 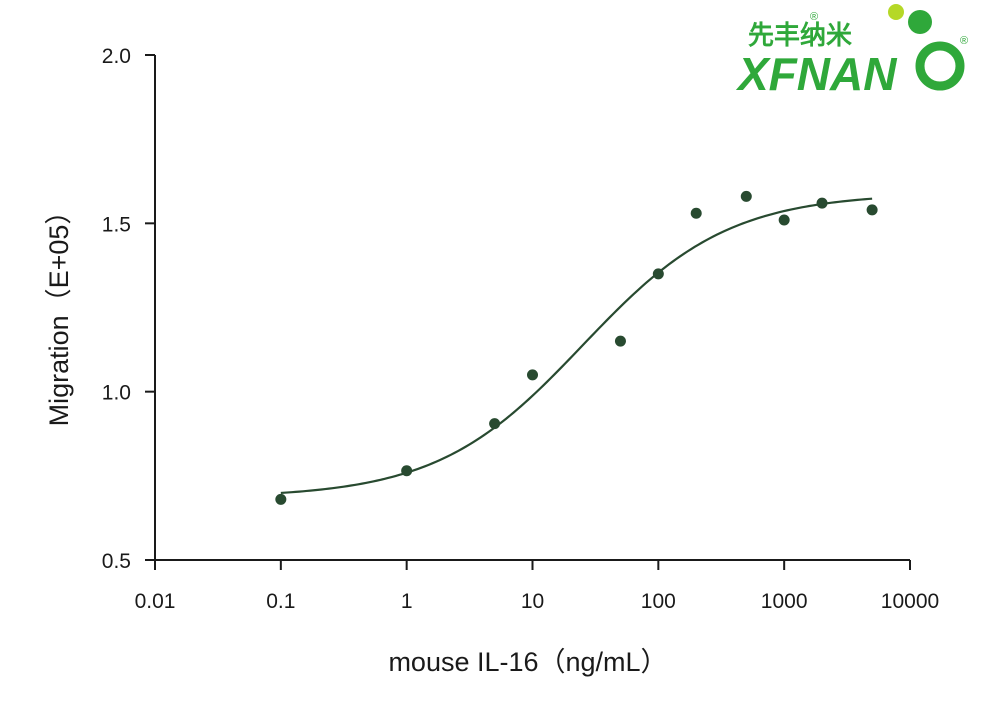 What do you see at coordinates (800, 35) in the screenshot?
I see `logo-chinese-text: 先丰纳米` at bounding box center [800, 35].